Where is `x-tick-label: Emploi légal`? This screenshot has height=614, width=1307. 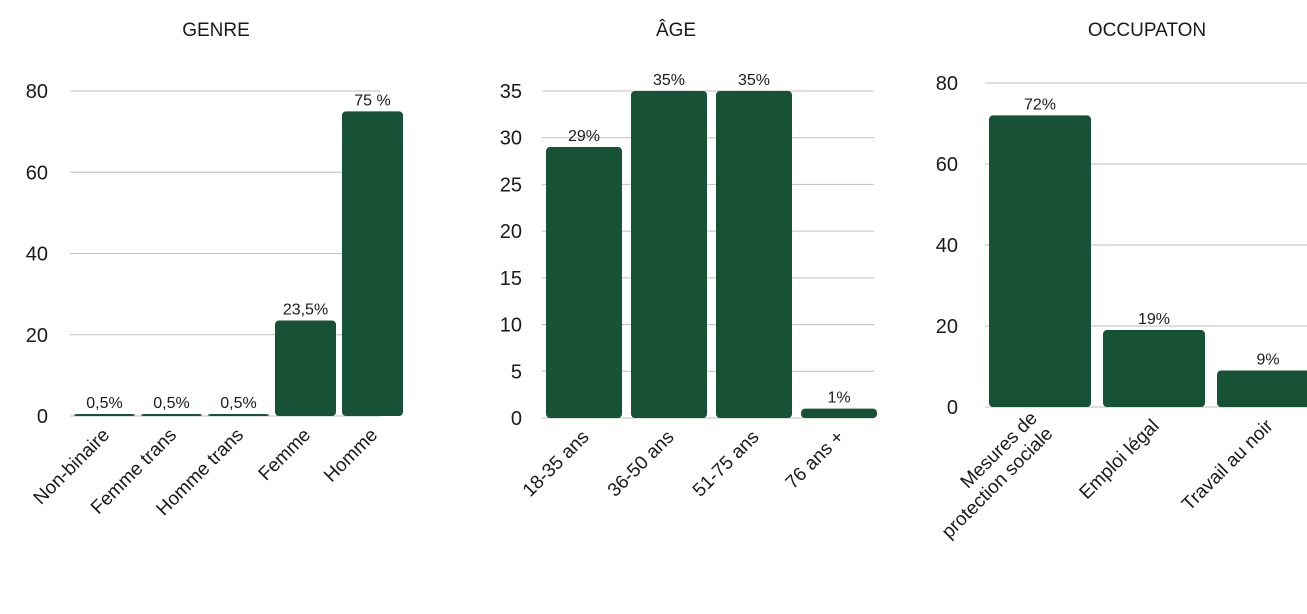 x-tick-label: Emploi légal is located at coordinates (1120, 460).